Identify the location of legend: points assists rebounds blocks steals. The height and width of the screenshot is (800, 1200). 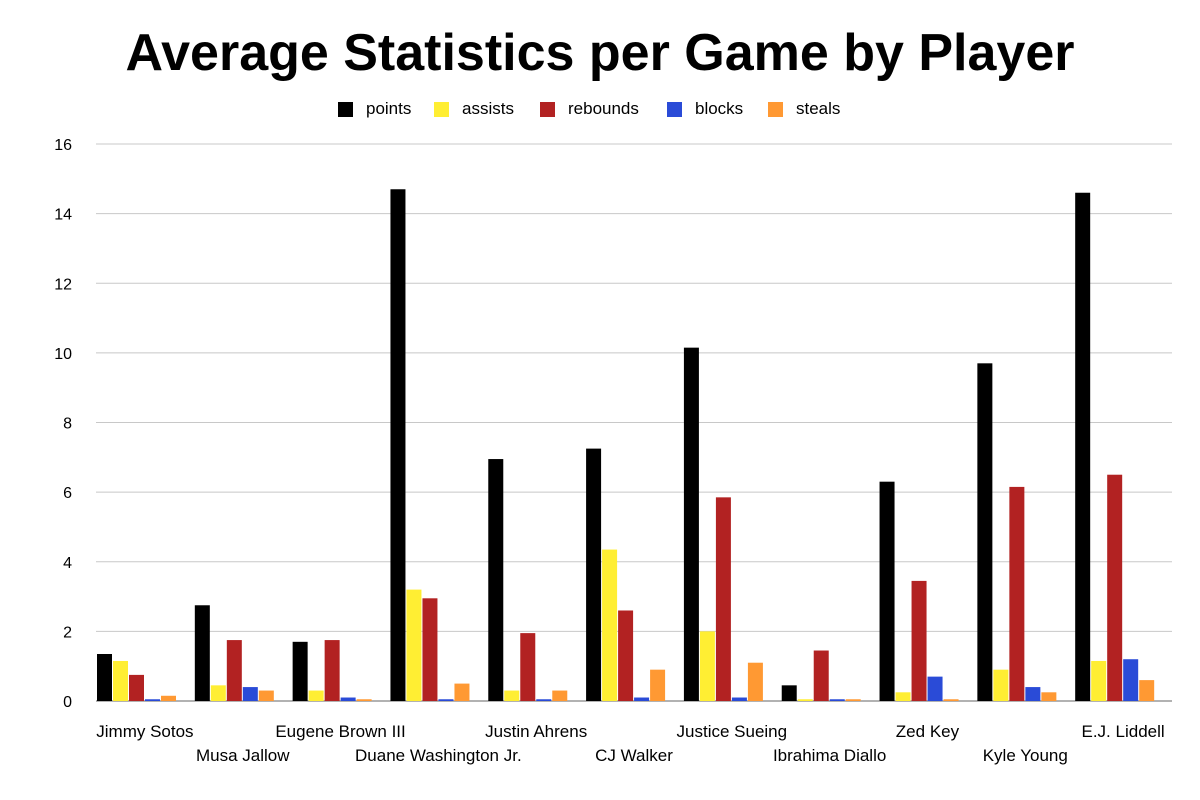
(589, 108).